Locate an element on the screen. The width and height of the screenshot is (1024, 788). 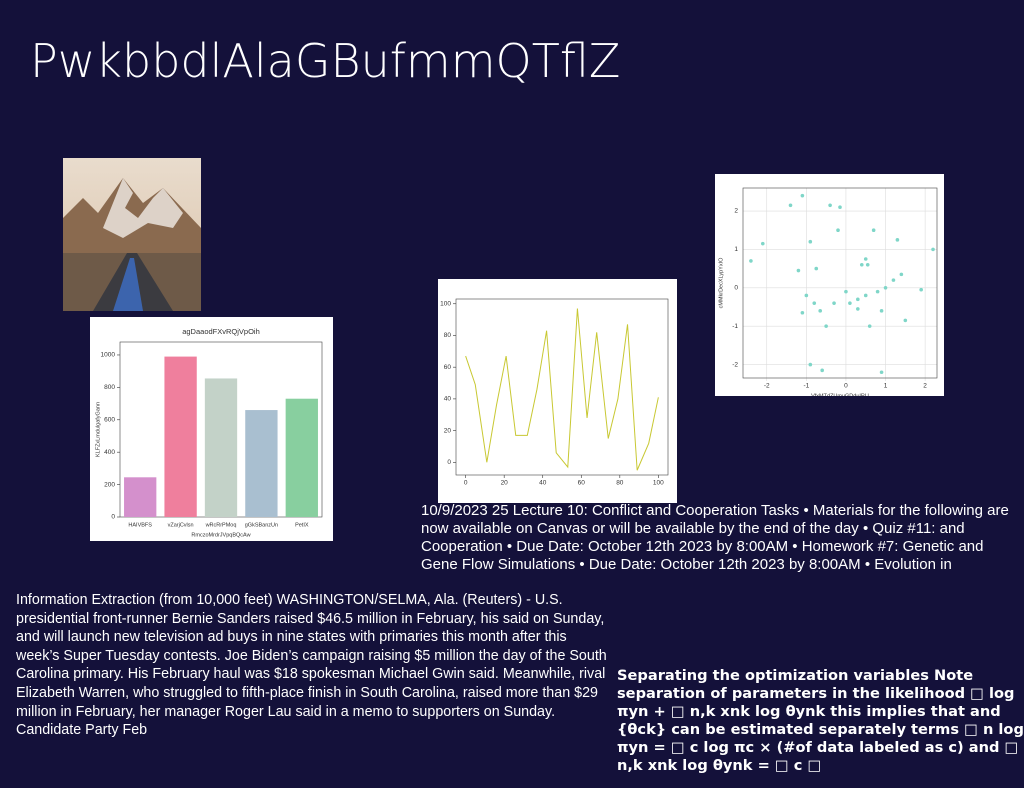
chart-title: agDaaodFXvRQjVpOih is located at coordinates (221, 331).